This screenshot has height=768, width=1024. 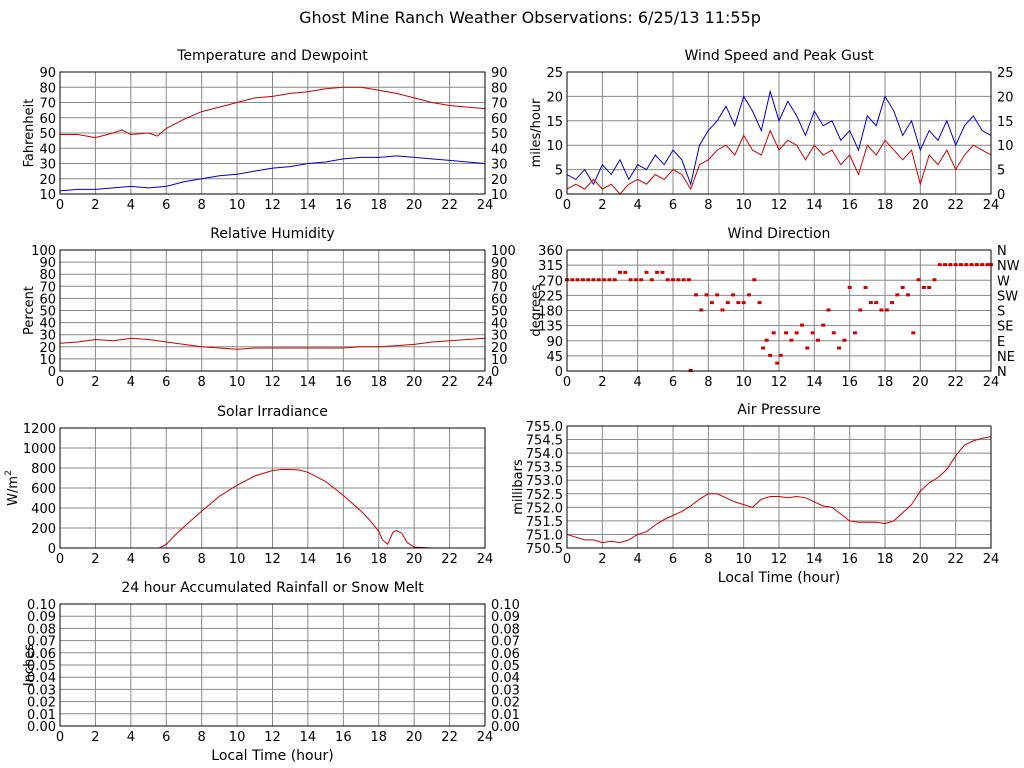 What do you see at coordinates (499, 104) in the screenshot?
I see `y-tick-label-right: 70` at bounding box center [499, 104].